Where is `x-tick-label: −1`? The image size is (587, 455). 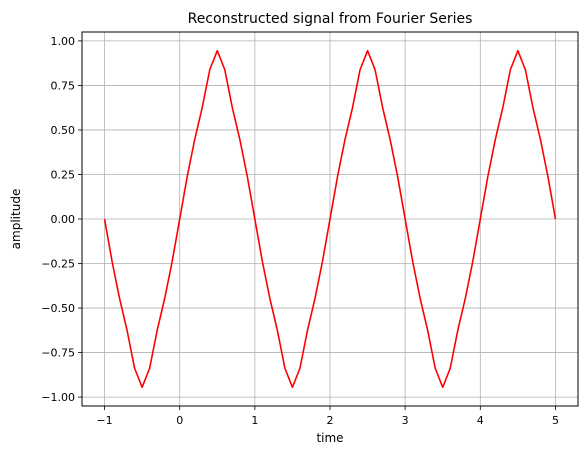
x-tick-label: −1 is located at coordinates (104, 420).